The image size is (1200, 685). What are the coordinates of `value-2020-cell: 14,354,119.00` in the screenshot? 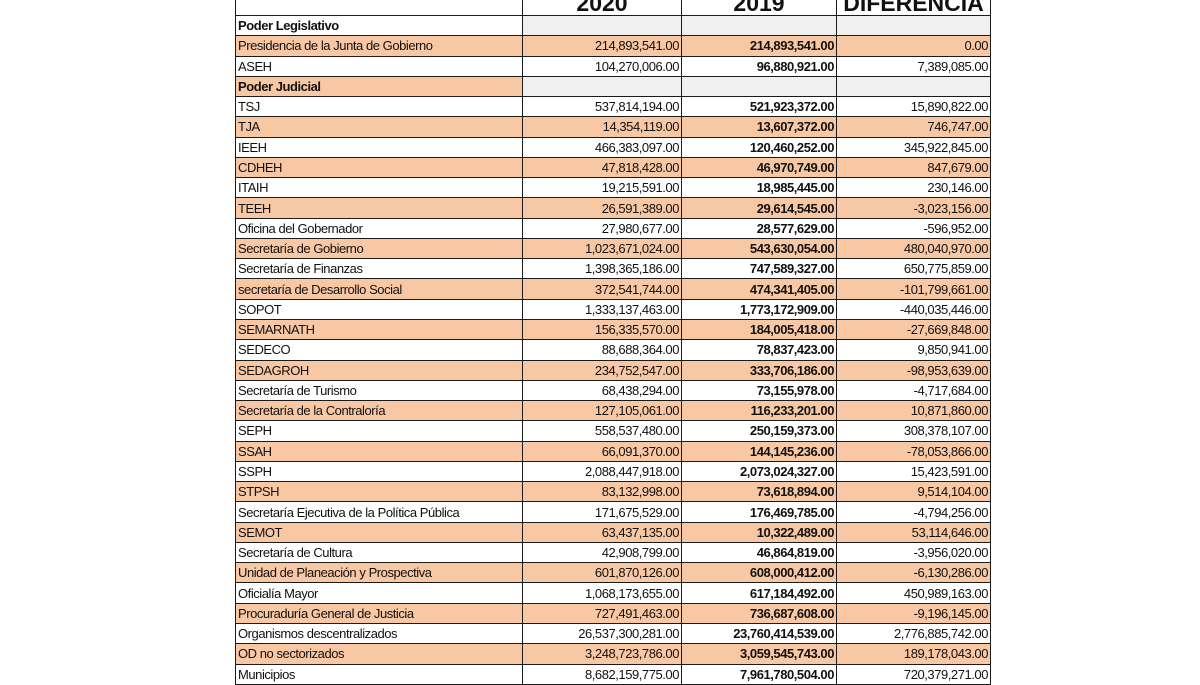 It's located at (602, 127).